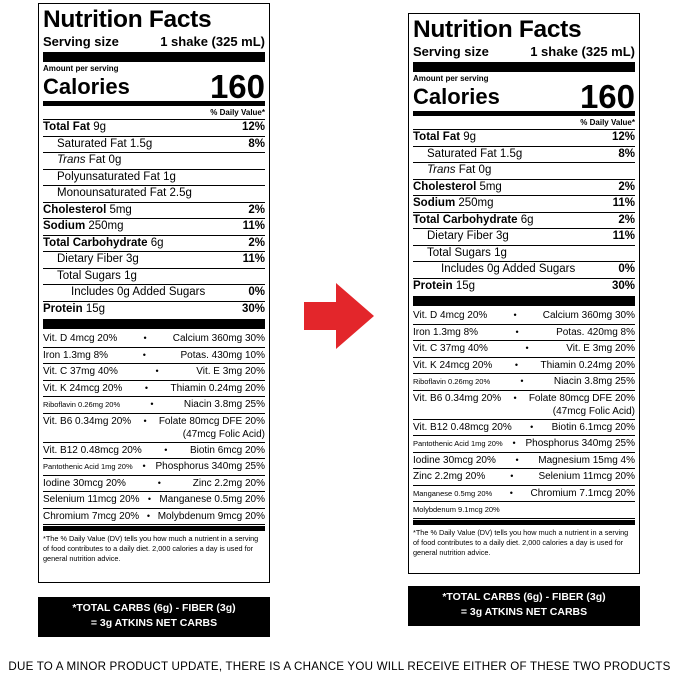 Image resolution: width=679 pixels, height=679 pixels. I want to click on nutrient-row: Monounsaturated Fat 2.5g, so click(154, 194).